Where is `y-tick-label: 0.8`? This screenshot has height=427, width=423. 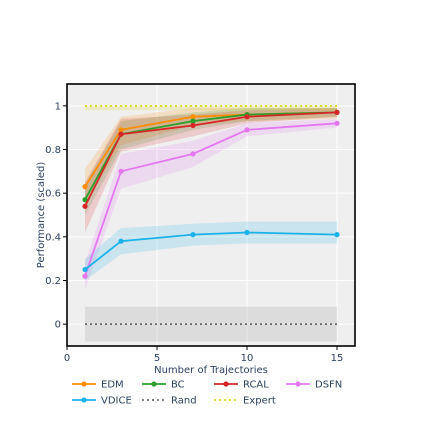
y-tick-label: 0.8 is located at coordinates (53, 150).